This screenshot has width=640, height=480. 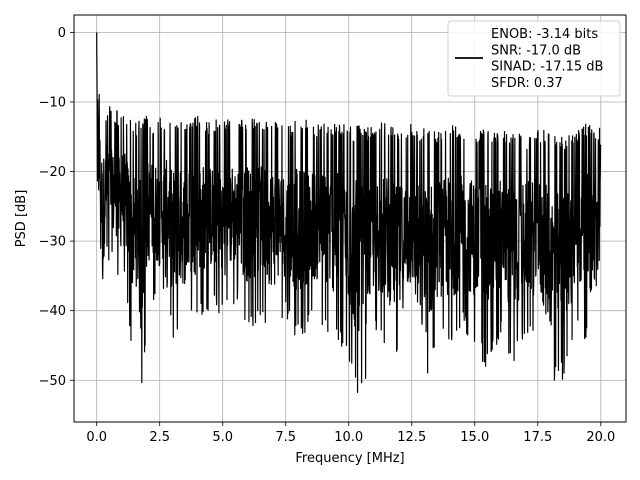 I want to click on x-tick-label: 5.0, so click(x=222, y=437).